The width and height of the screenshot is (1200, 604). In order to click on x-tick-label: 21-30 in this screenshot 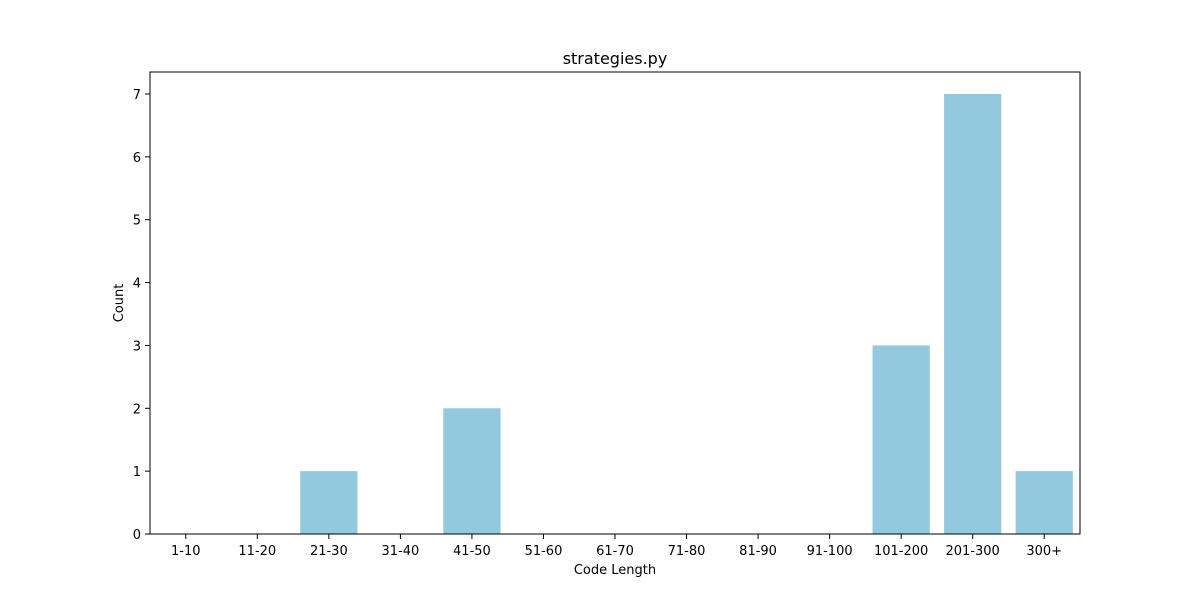, I will do `click(329, 551)`.